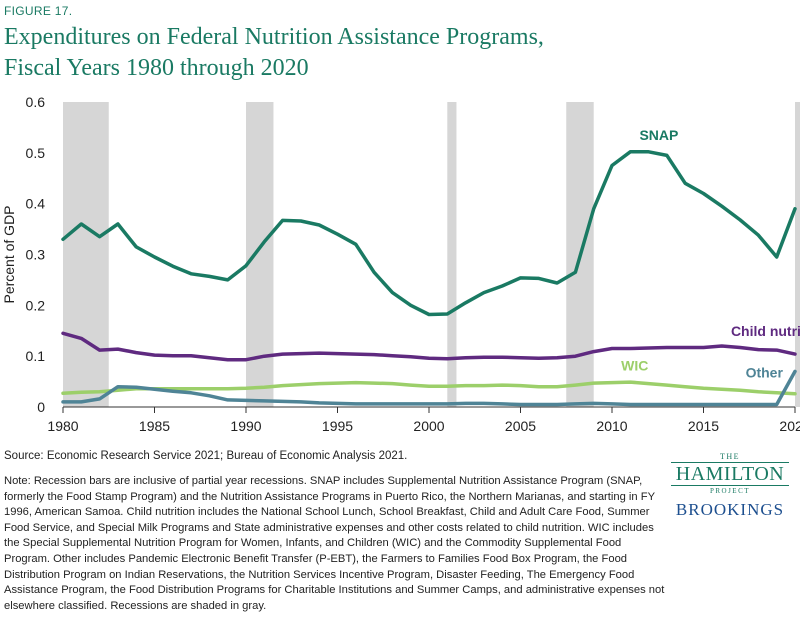 This screenshot has width=800, height=625. Describe the element at coordinates (156, 68) in the screenshot. I see `chart-title-line-2: Fiscal Years 1980 through 2020` at that location.